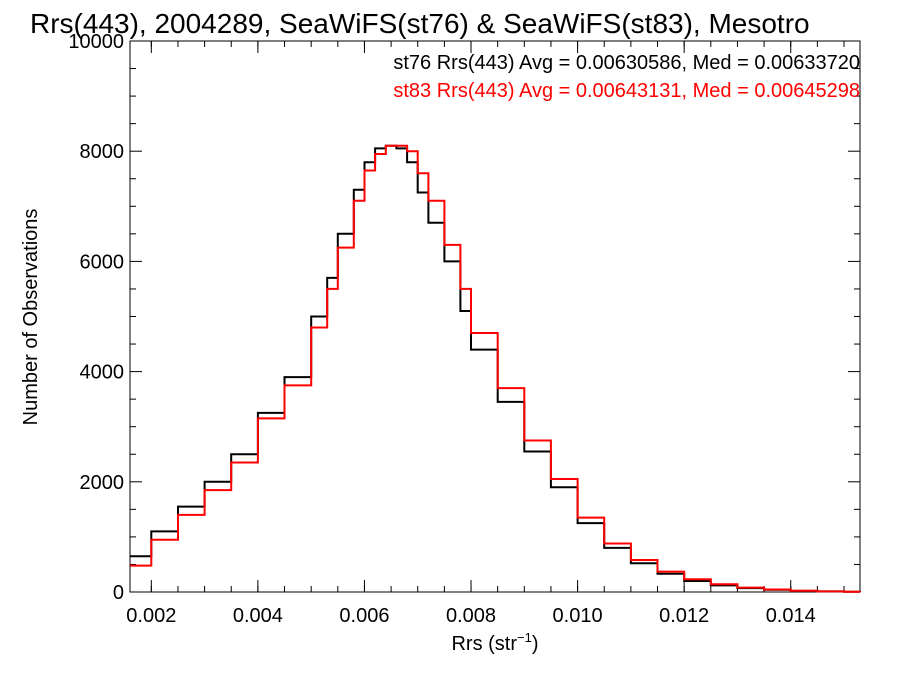 Image resolution: width=900 pixels, height=675 pixels. What do you see at coordinates (102, 262) in the screenshot?
I see `y-tick-label: 6000` at bounding box center [102, 262].